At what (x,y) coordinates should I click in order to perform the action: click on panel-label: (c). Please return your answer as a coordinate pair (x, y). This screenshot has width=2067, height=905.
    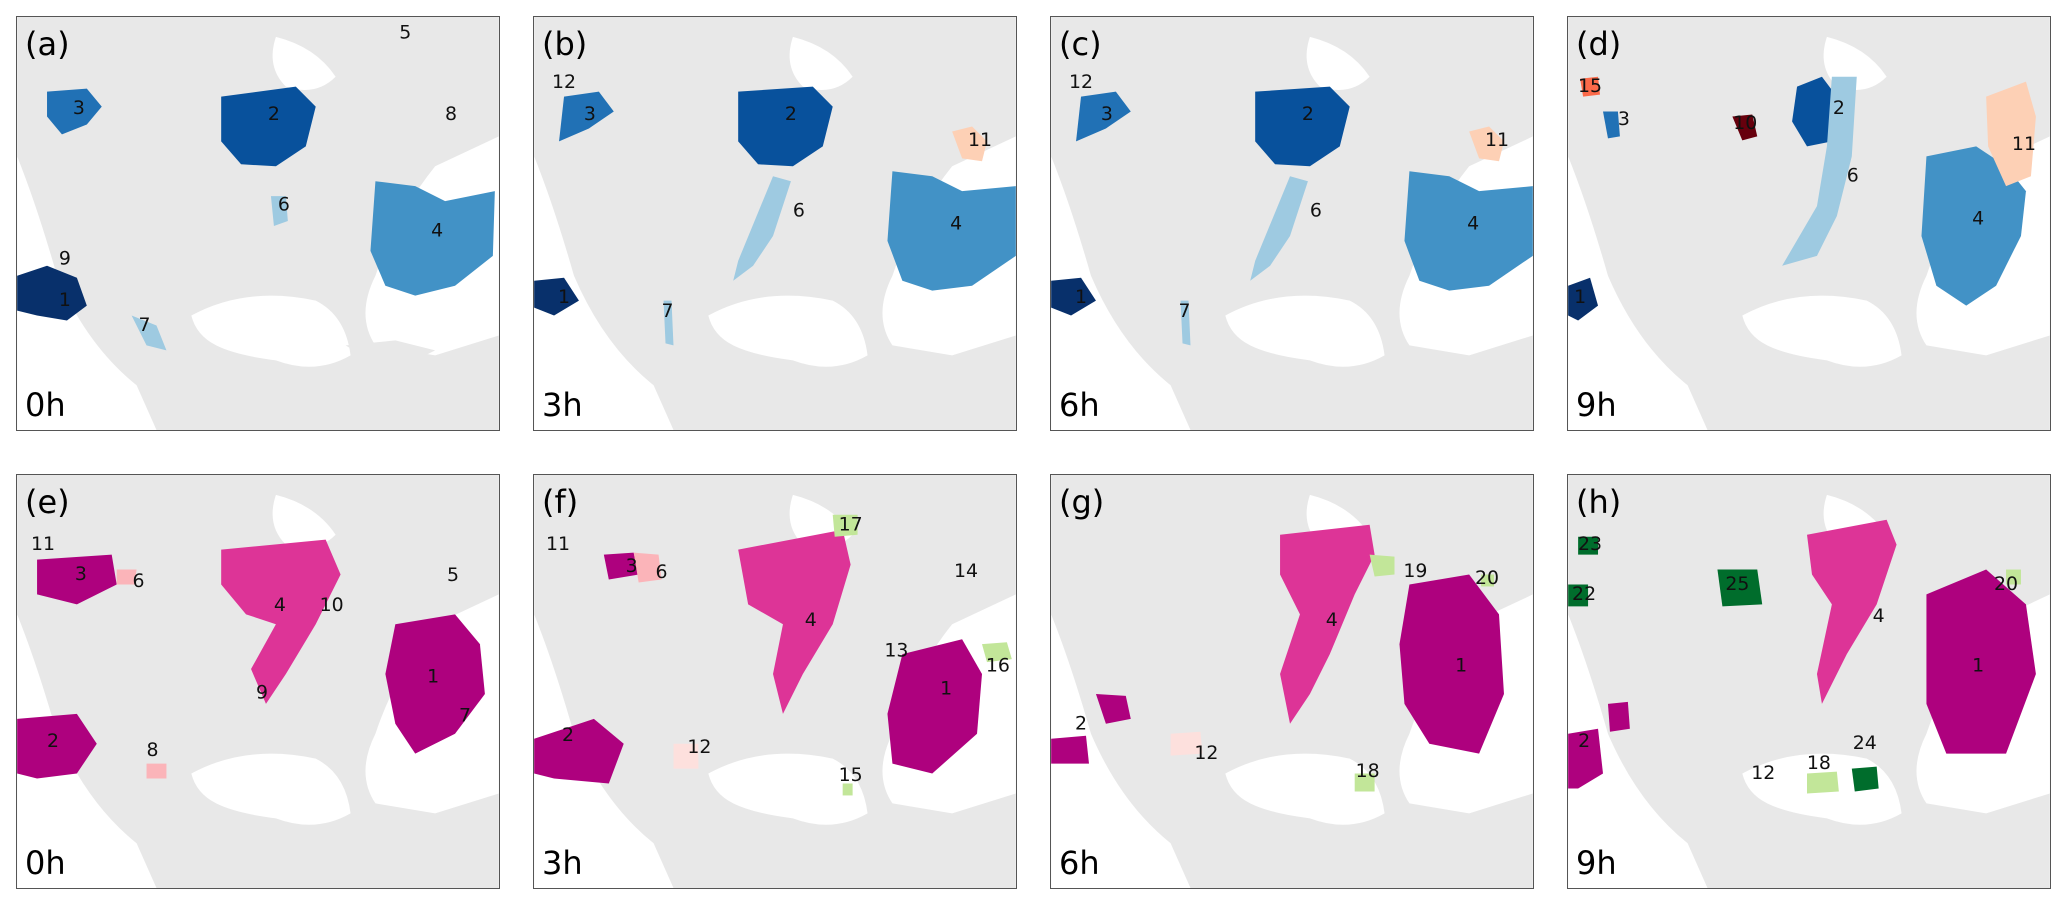
    Looking at the image, I should click on (1080, 44).